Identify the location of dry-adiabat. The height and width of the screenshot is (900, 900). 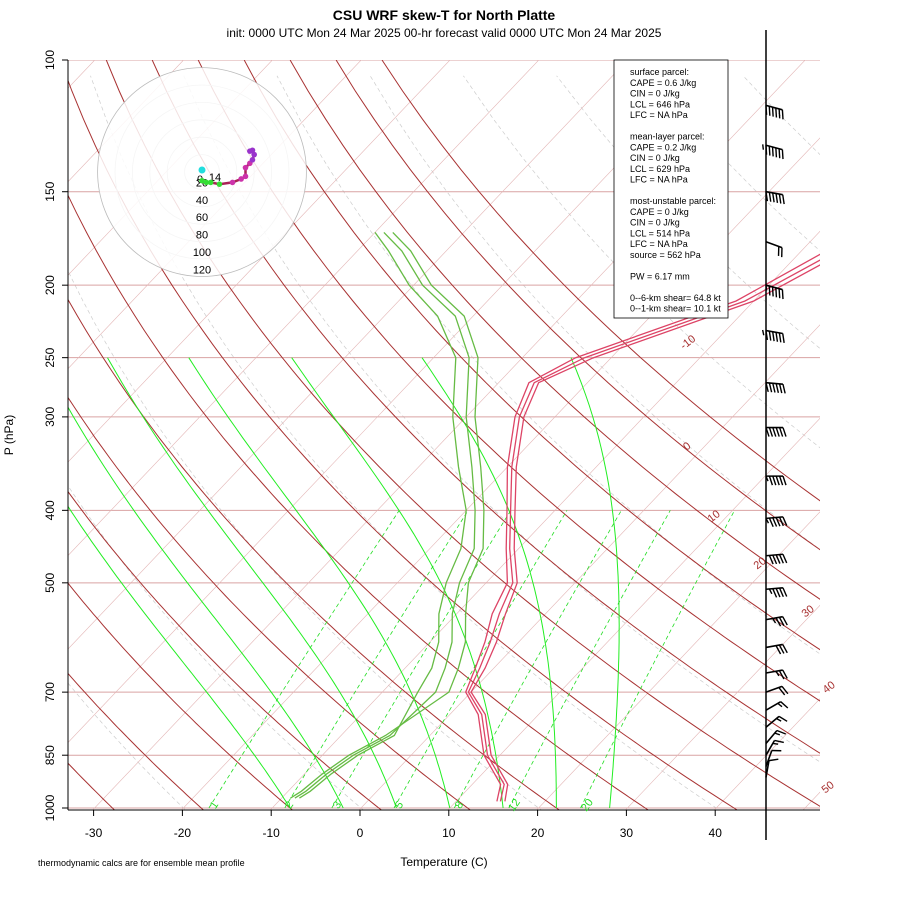
(868, 450).